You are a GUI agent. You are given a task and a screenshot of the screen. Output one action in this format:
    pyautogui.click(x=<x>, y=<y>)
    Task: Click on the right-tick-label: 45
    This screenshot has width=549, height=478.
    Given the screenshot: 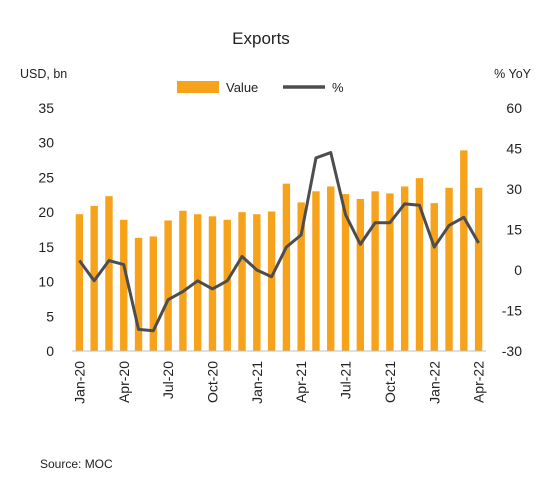 What is the action you would take?
    pyautogui.click(x=514, y=149)
    